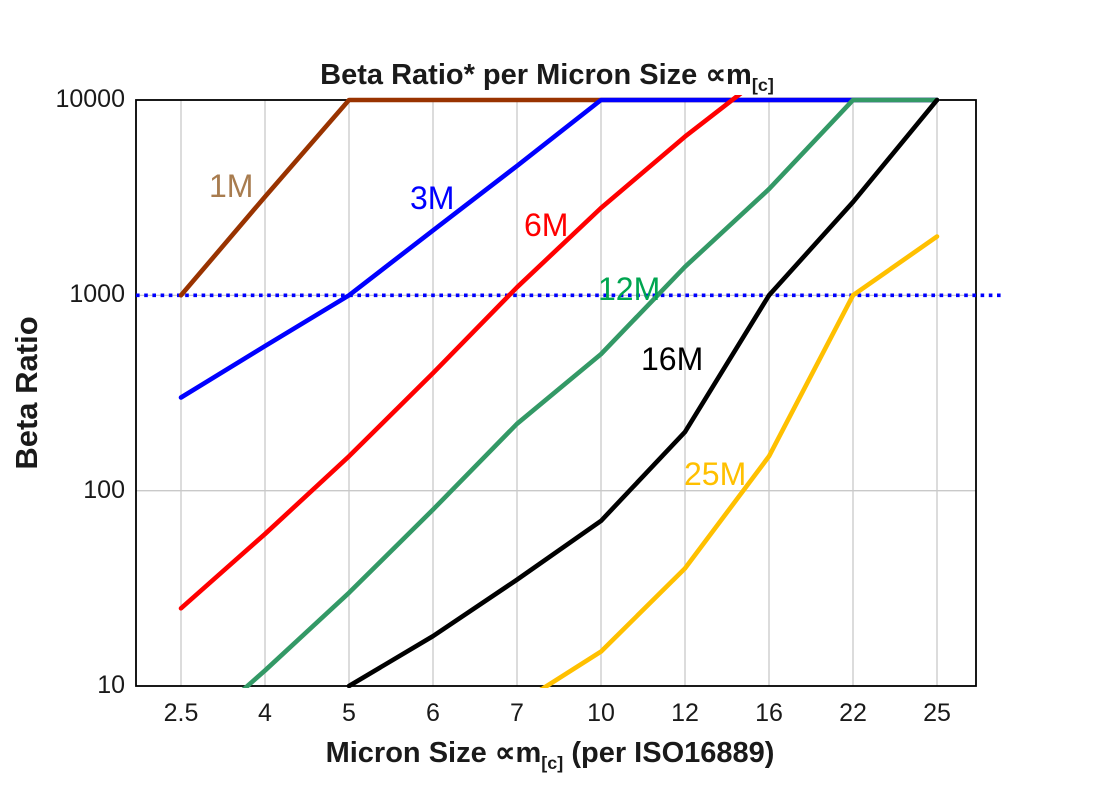 The height and width of the screenshot is (812, 1094). Describe the element at coordinates (513, 75) in the screenshot. I see `chart-title-text: Beta Ratio* per Micron Size` at that location.